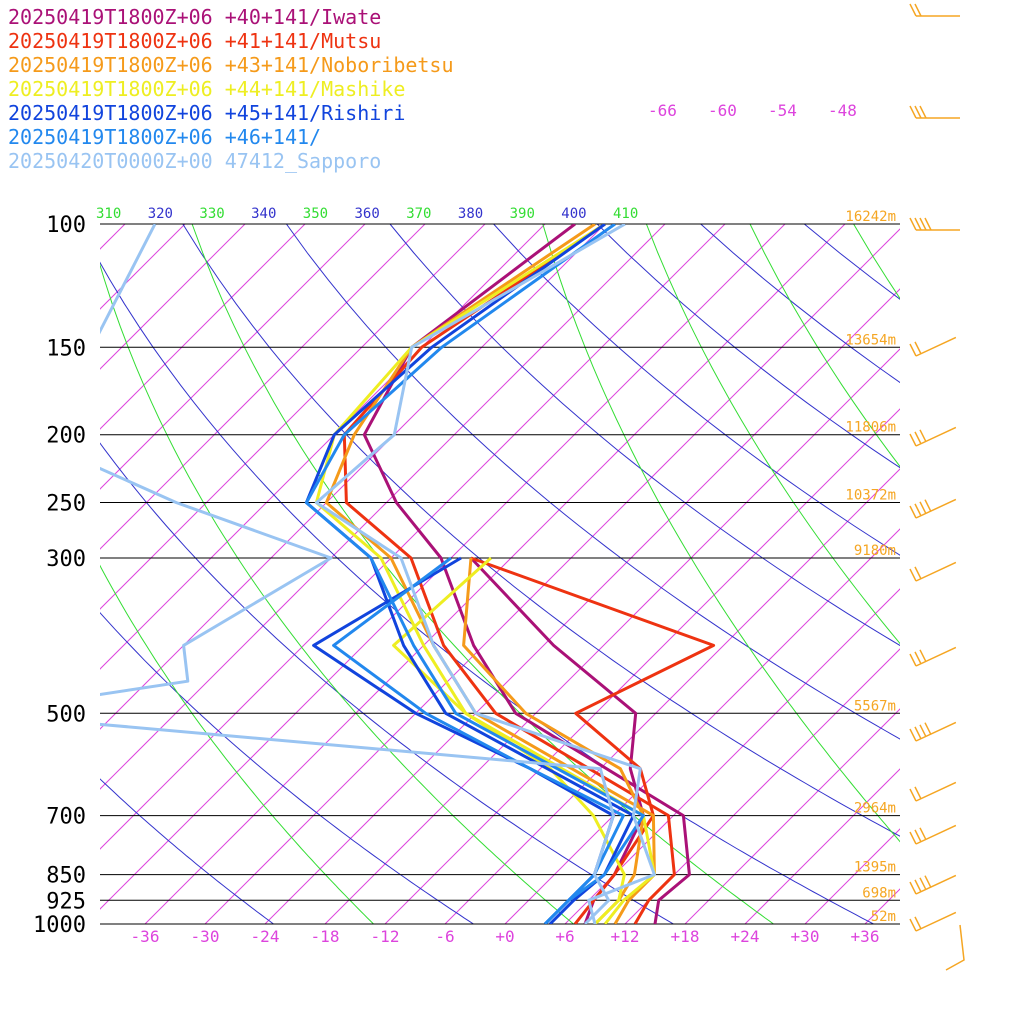 This screenshot has width=1024, height=1024. I want to click on pressure-label: 300, so click(66, 559).